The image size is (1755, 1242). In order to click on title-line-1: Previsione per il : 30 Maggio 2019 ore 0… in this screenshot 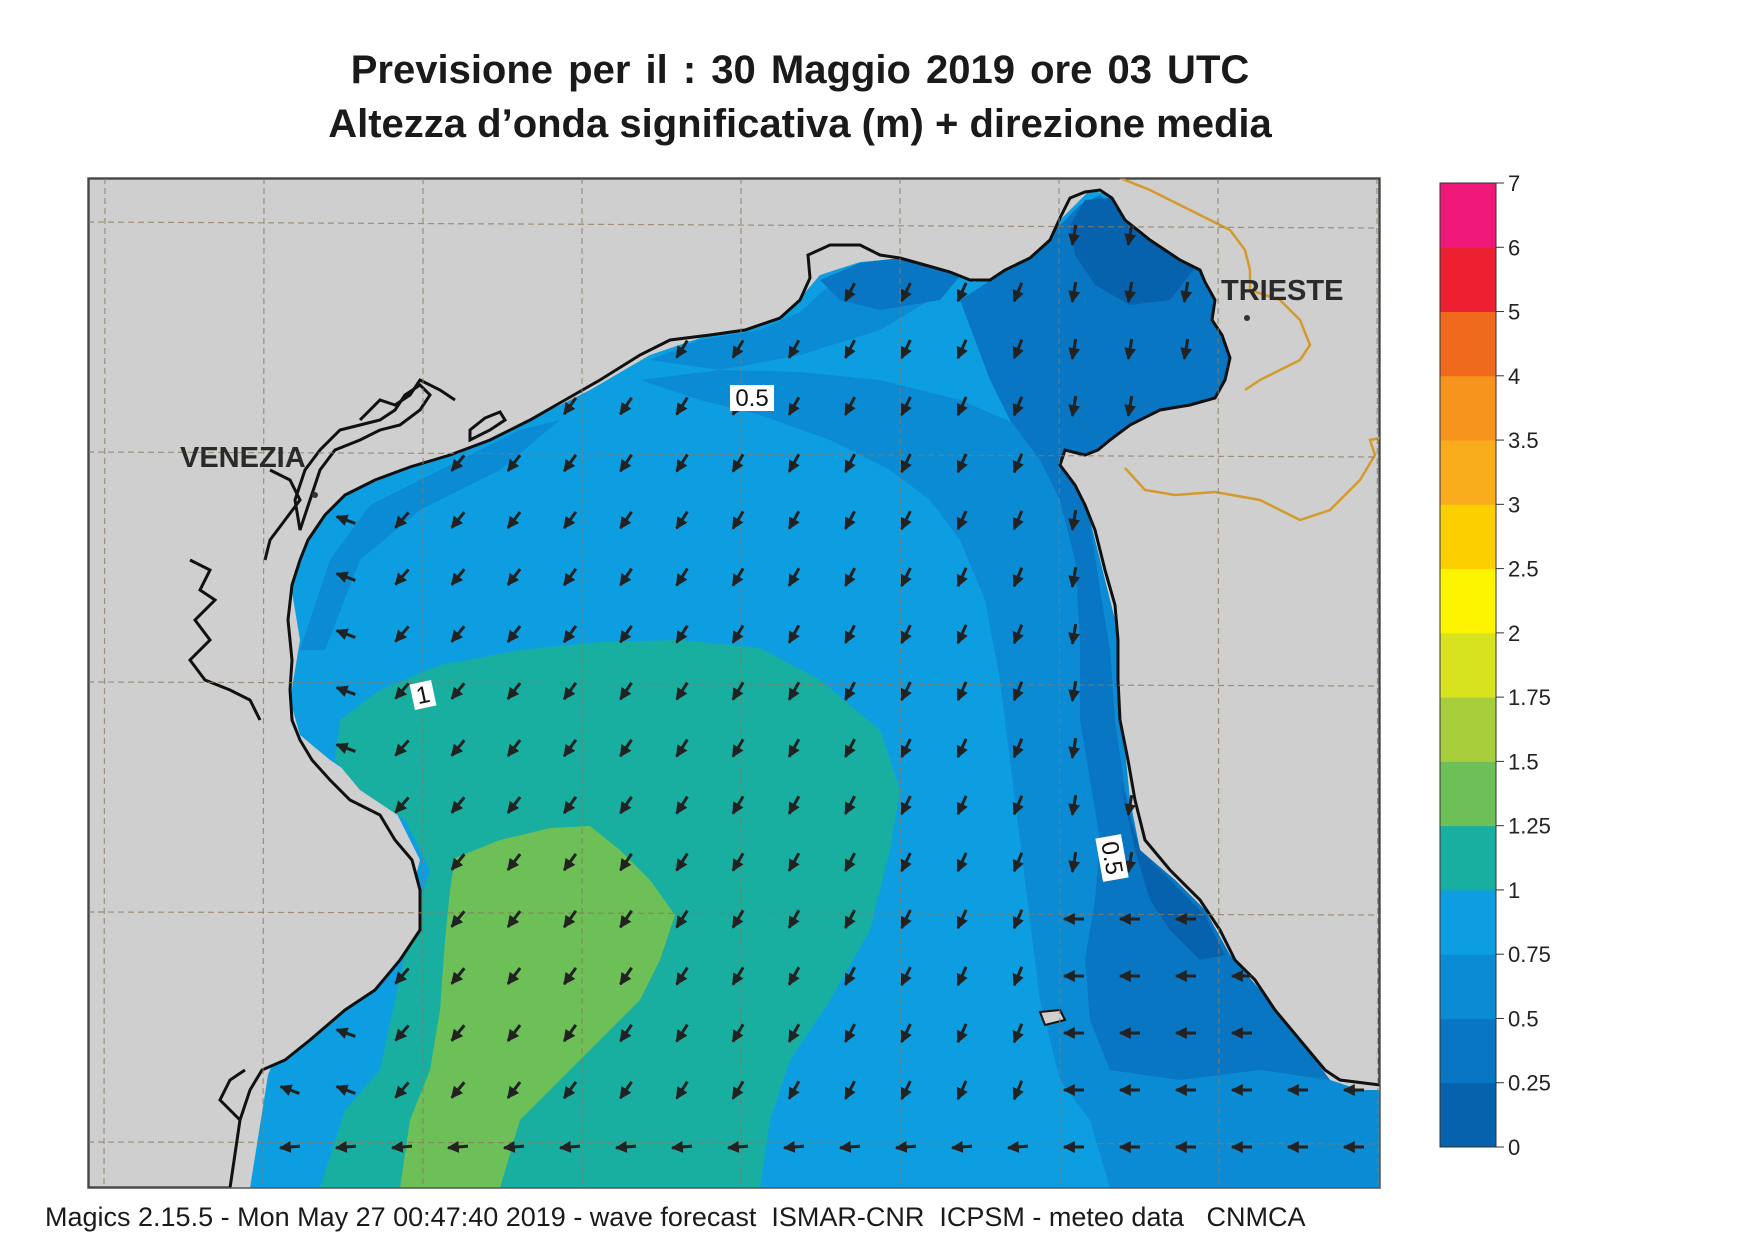, I will do `click(800, 70)`.